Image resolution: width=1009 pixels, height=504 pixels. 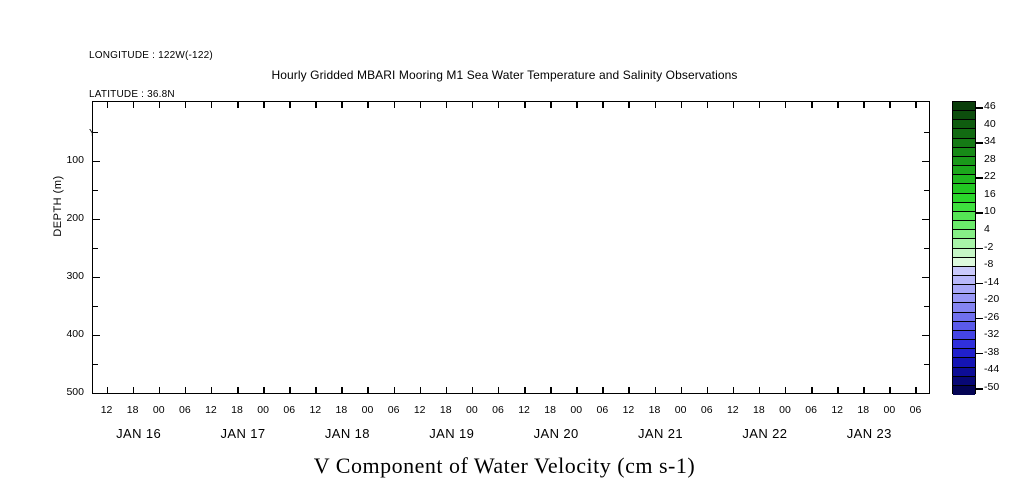 I want to click on y-tick-label: 200, so click(x=75, y=217).